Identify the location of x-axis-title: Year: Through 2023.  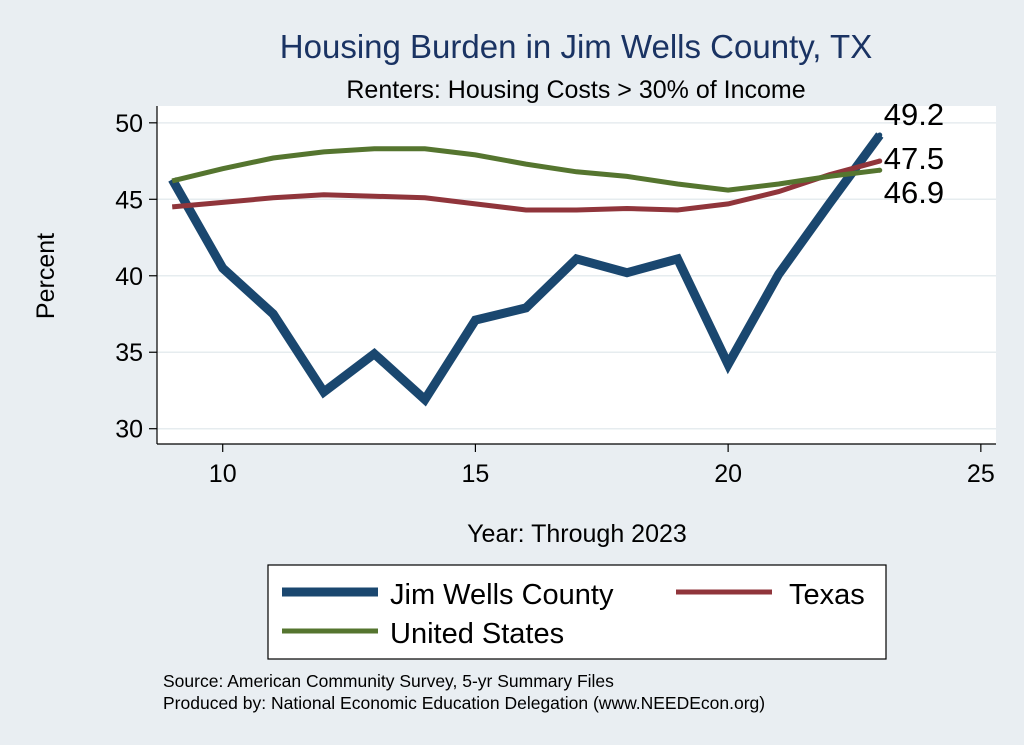
(577, 534).